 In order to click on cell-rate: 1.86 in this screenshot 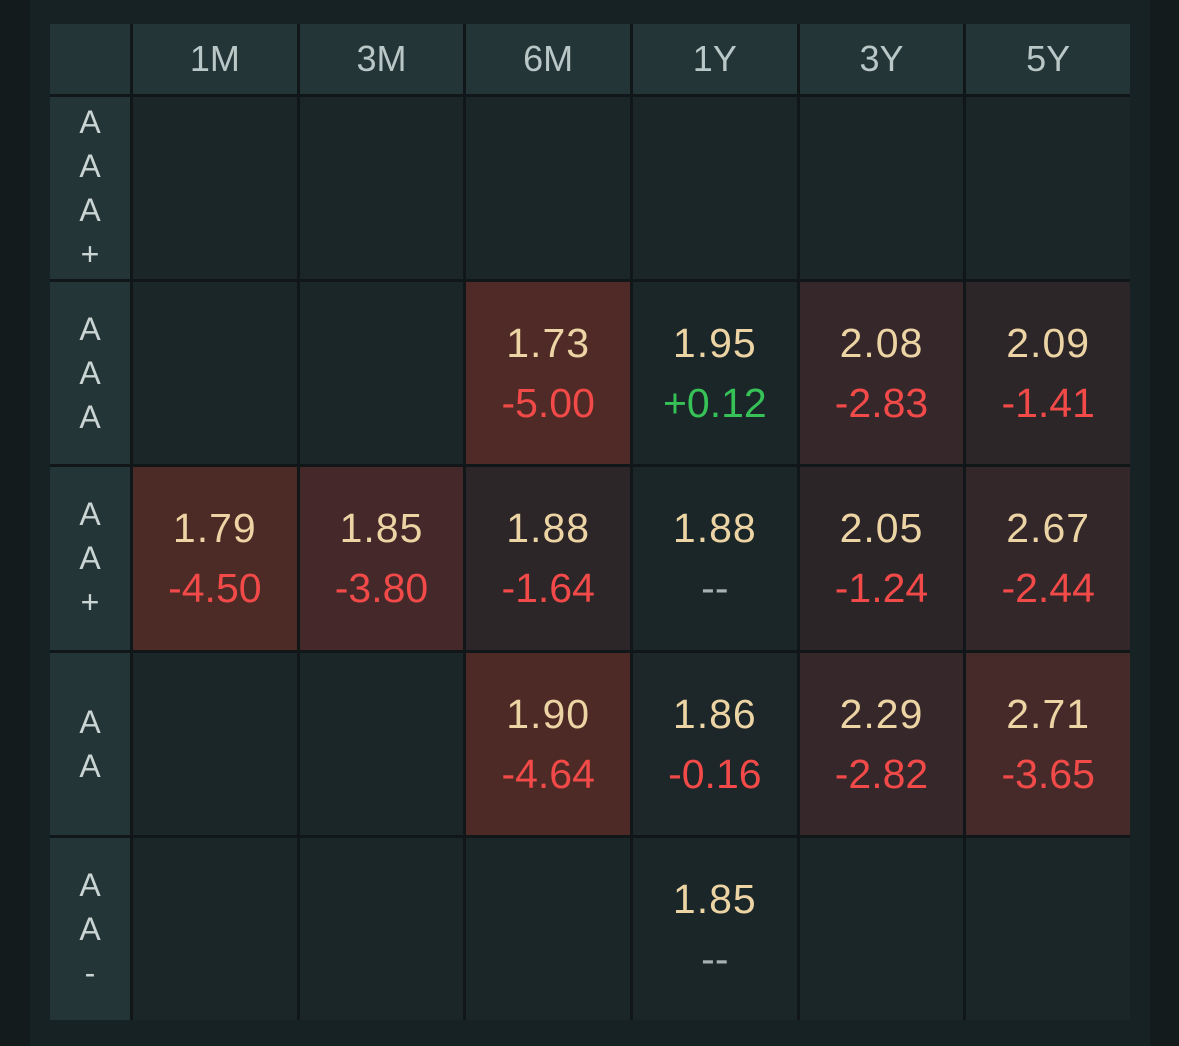, I will do `click(714, 713)`.